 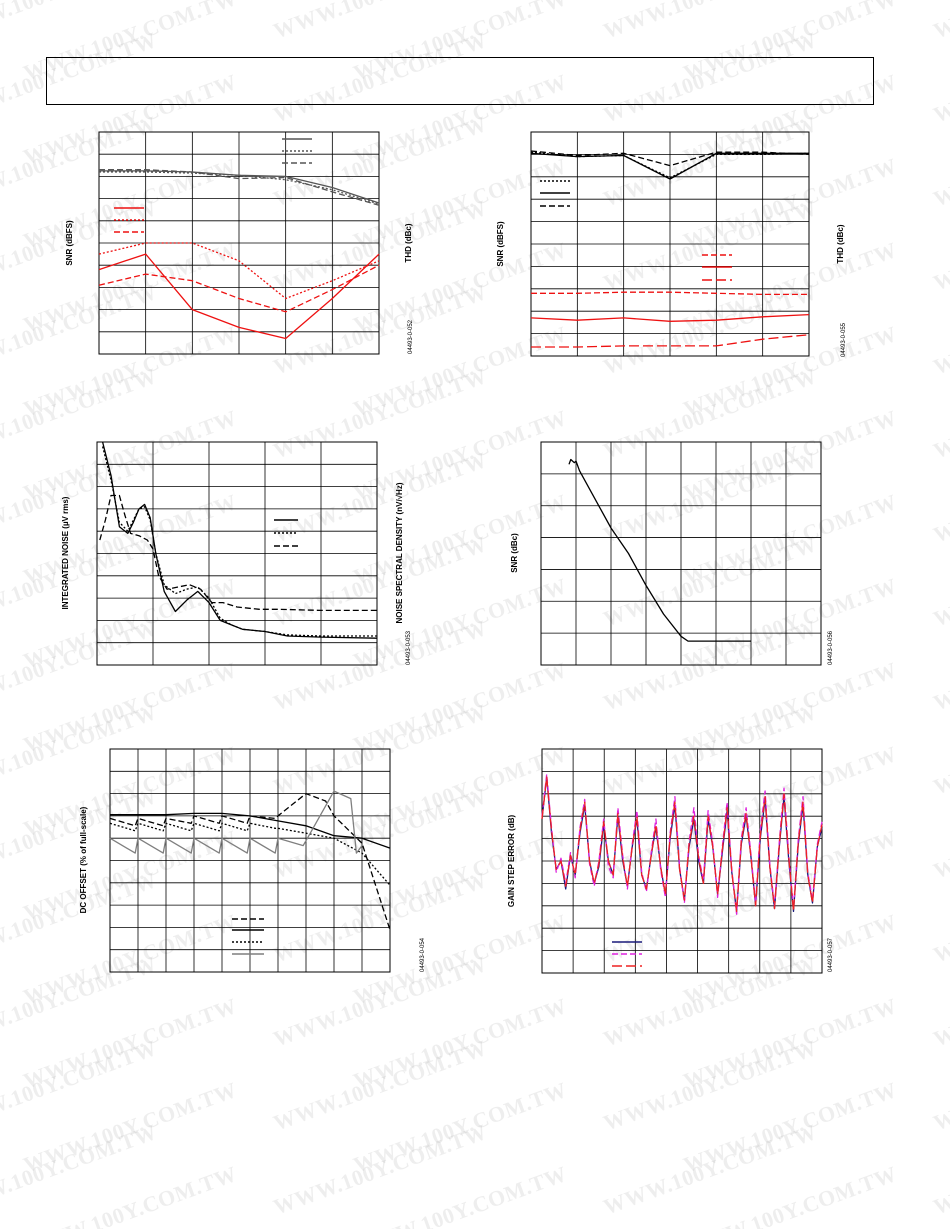 What do you see at coordinates (65, 552) in the screenshot?
I see `y-axis-label-fig53: INTEGRATED NOISE (µV rms)` at bounding box center [65, 552].